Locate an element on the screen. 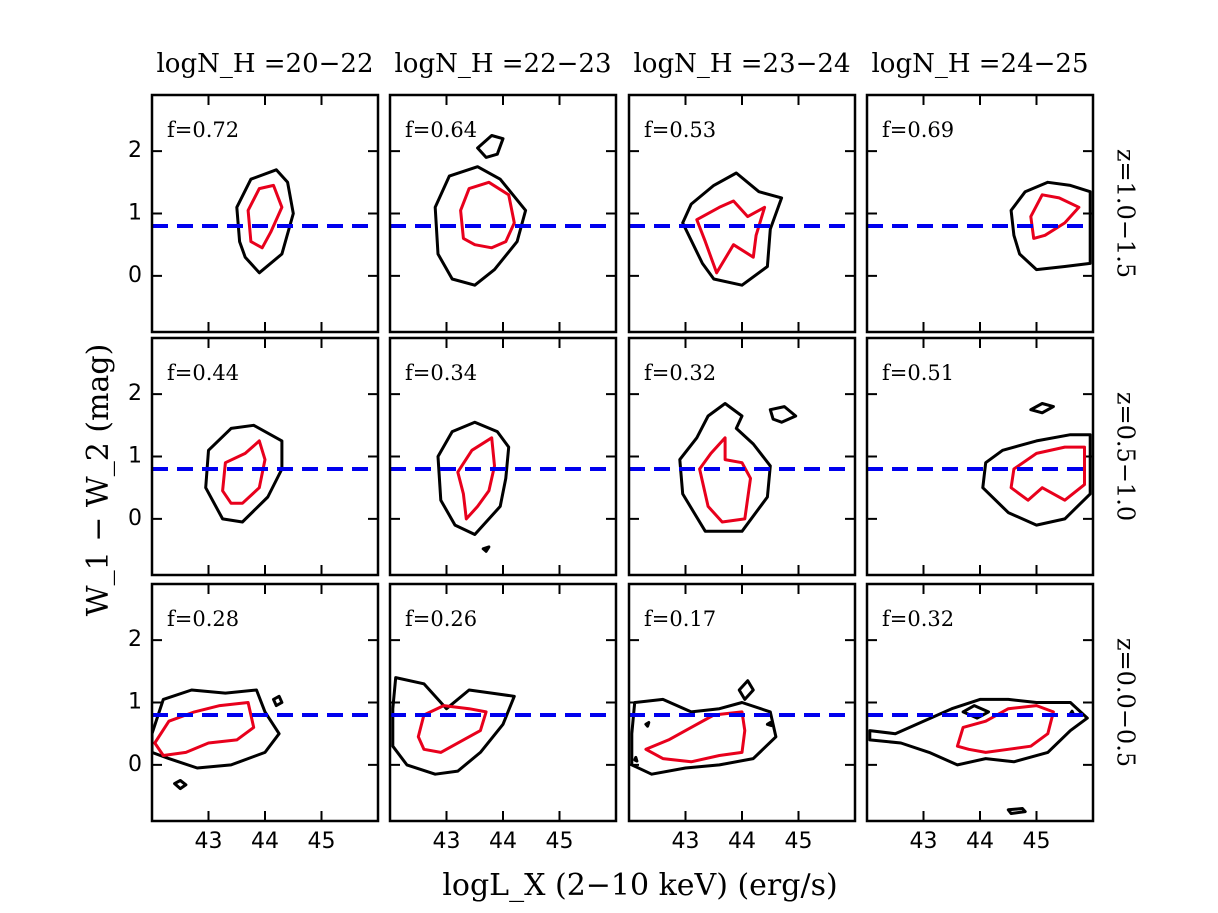 This screenshot has height=913, width=1218. panel: f=0.51 is located at coordinates (980, 456).